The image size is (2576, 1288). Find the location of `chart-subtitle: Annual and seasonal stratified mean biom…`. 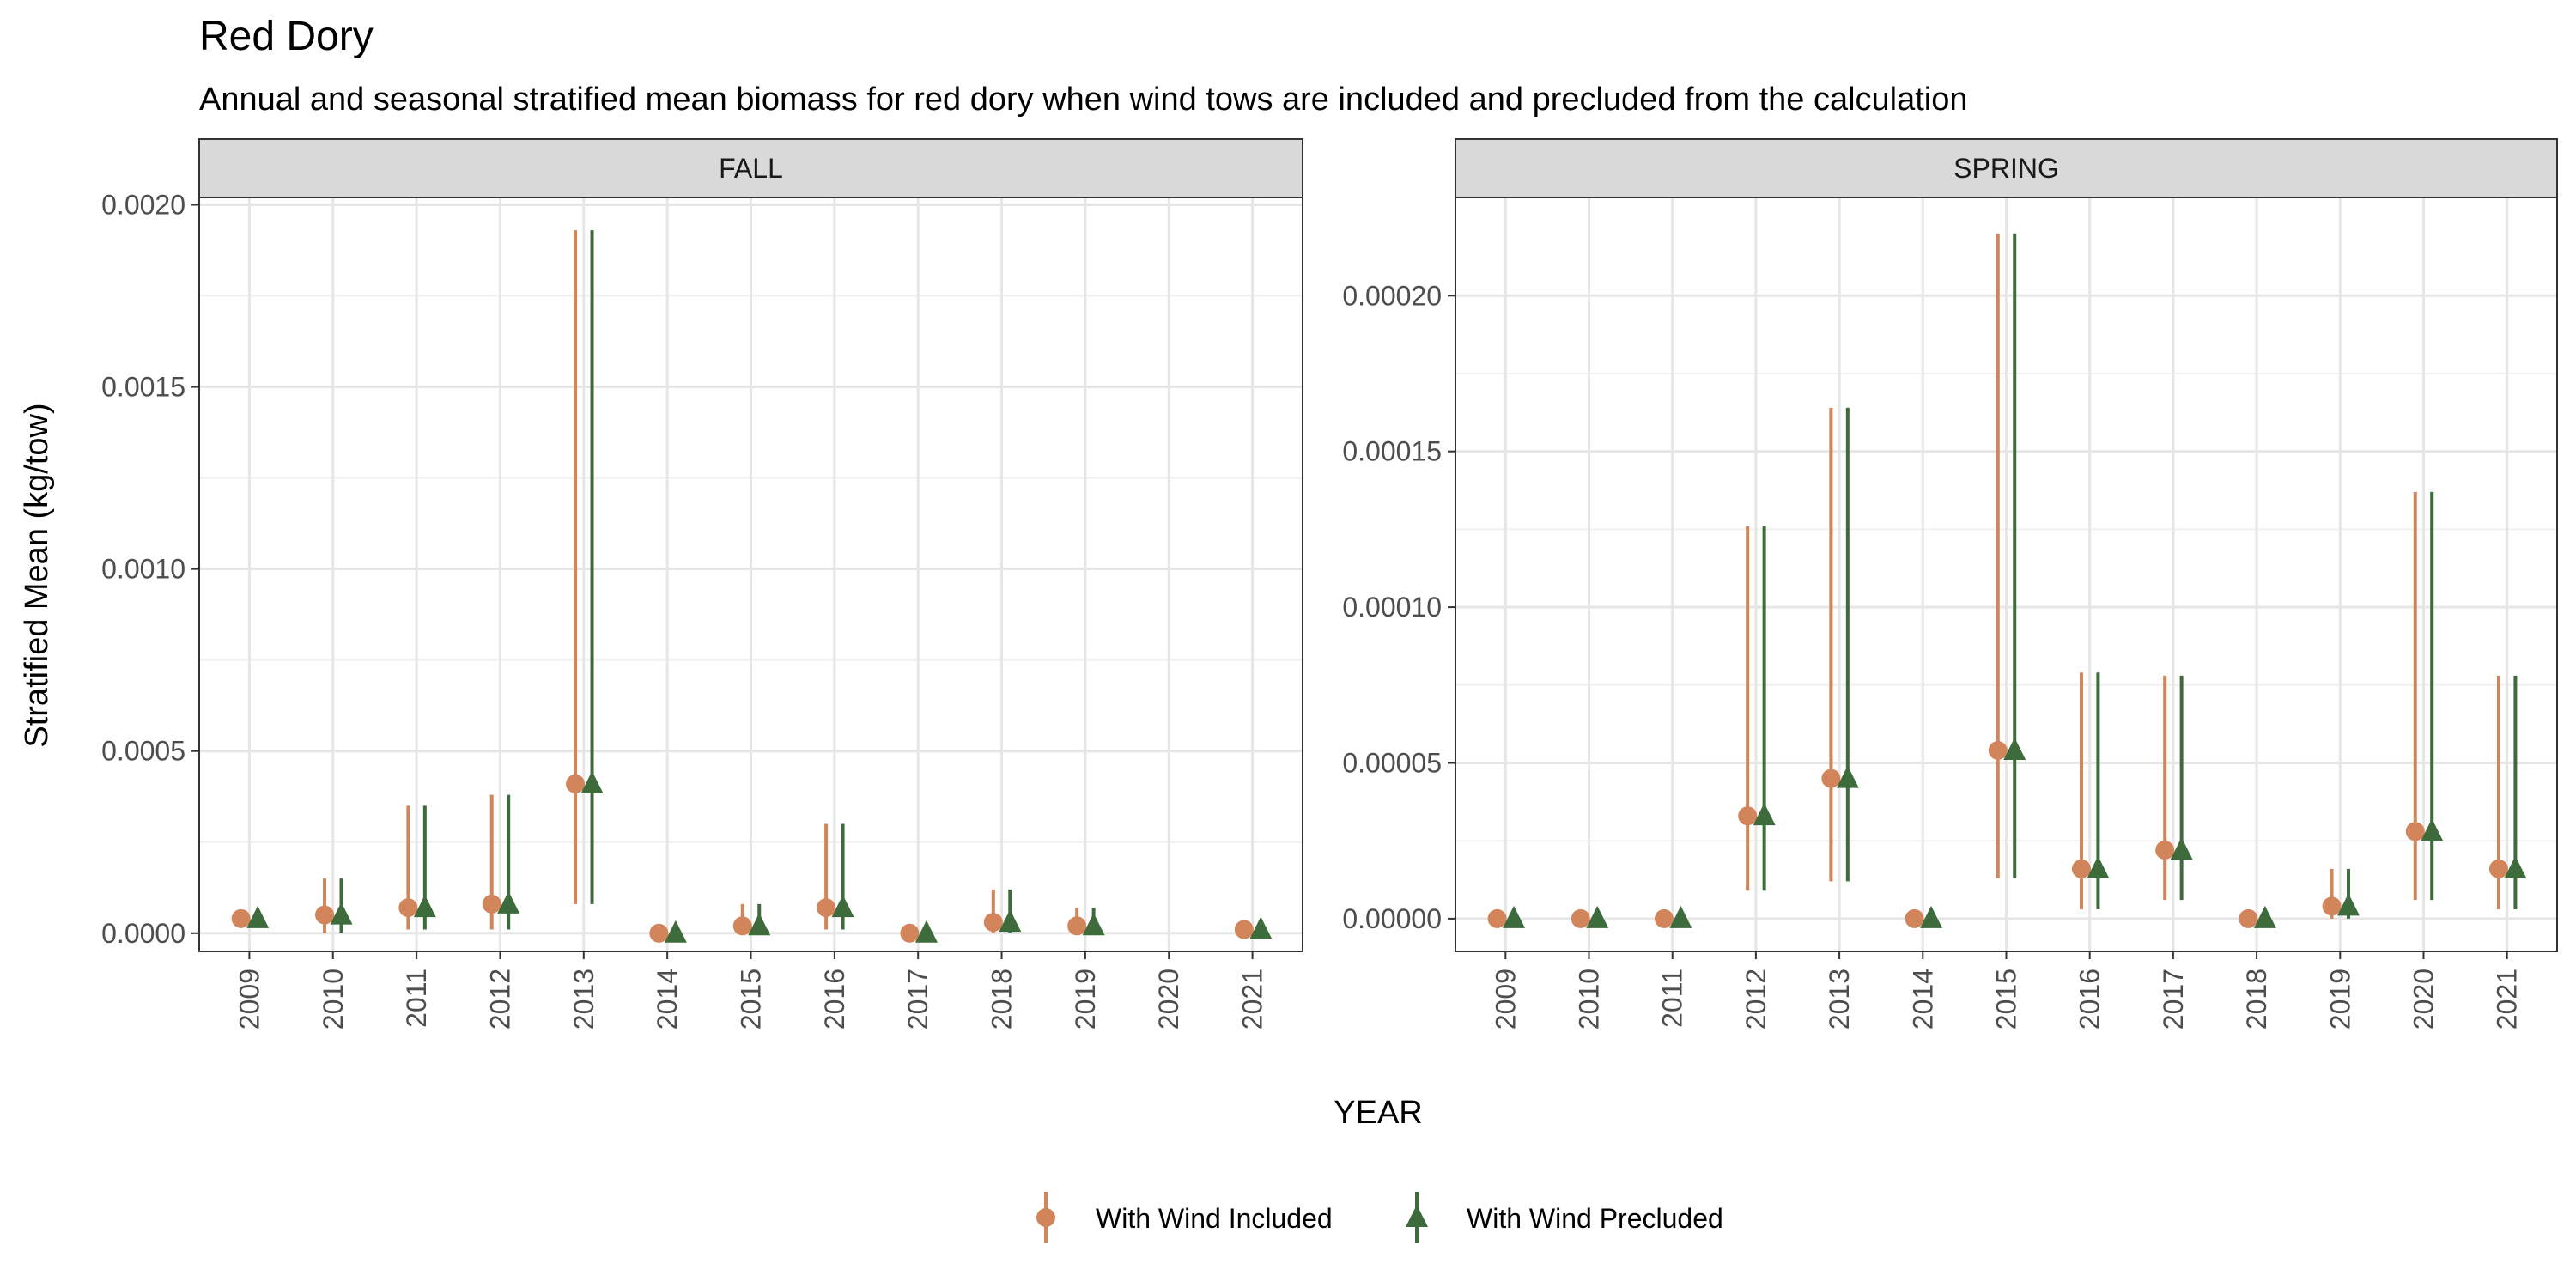

chart-subtitle: Annual and seasonal stratified mean biom… is located at coordinates (1083, 100).